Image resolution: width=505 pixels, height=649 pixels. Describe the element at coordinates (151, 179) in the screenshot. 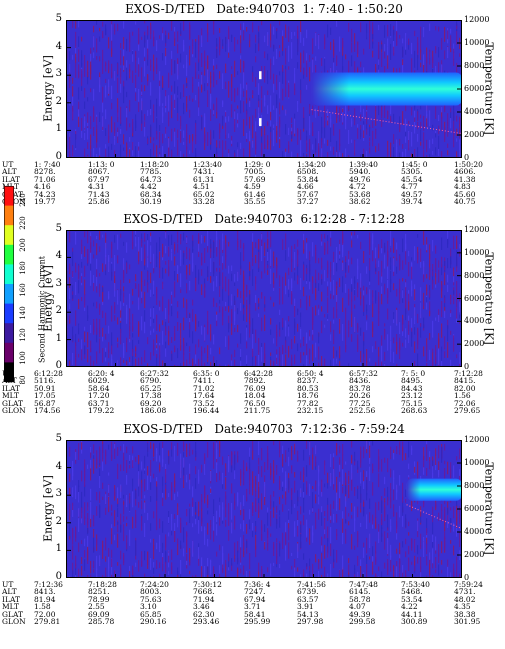

I see `table-cell: 64.73` at that location.